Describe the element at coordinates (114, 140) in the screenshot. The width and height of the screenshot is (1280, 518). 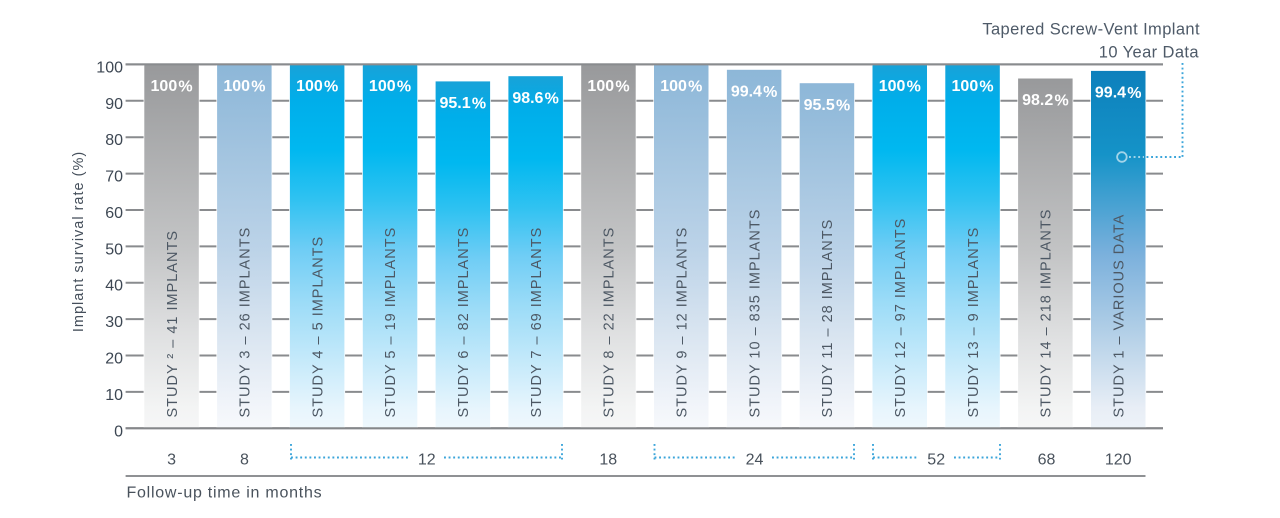
I see `svg-text: 80` at that location.